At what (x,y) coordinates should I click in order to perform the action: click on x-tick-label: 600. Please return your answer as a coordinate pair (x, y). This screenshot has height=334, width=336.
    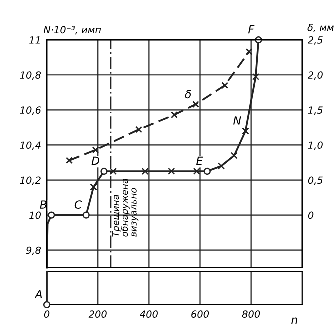
    Looking at the image, I should click on (201, 314).